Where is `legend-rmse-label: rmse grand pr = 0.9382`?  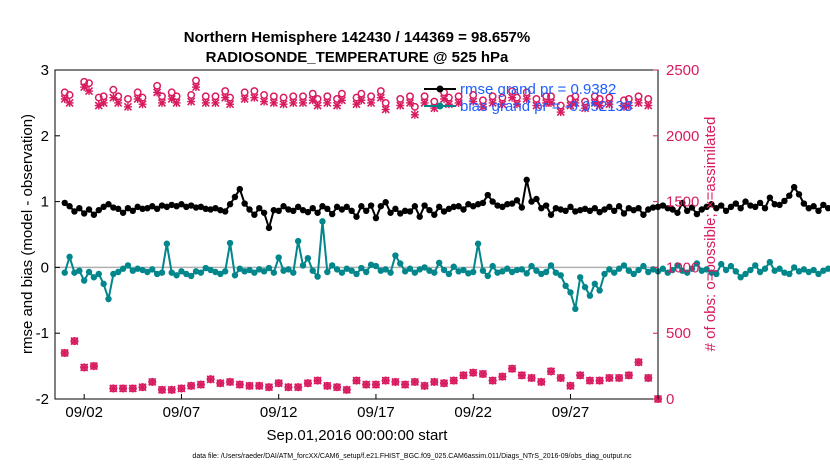 legend-rmse-label: rmse grand pr = 0.9382 is located at coordinates (538, 89).